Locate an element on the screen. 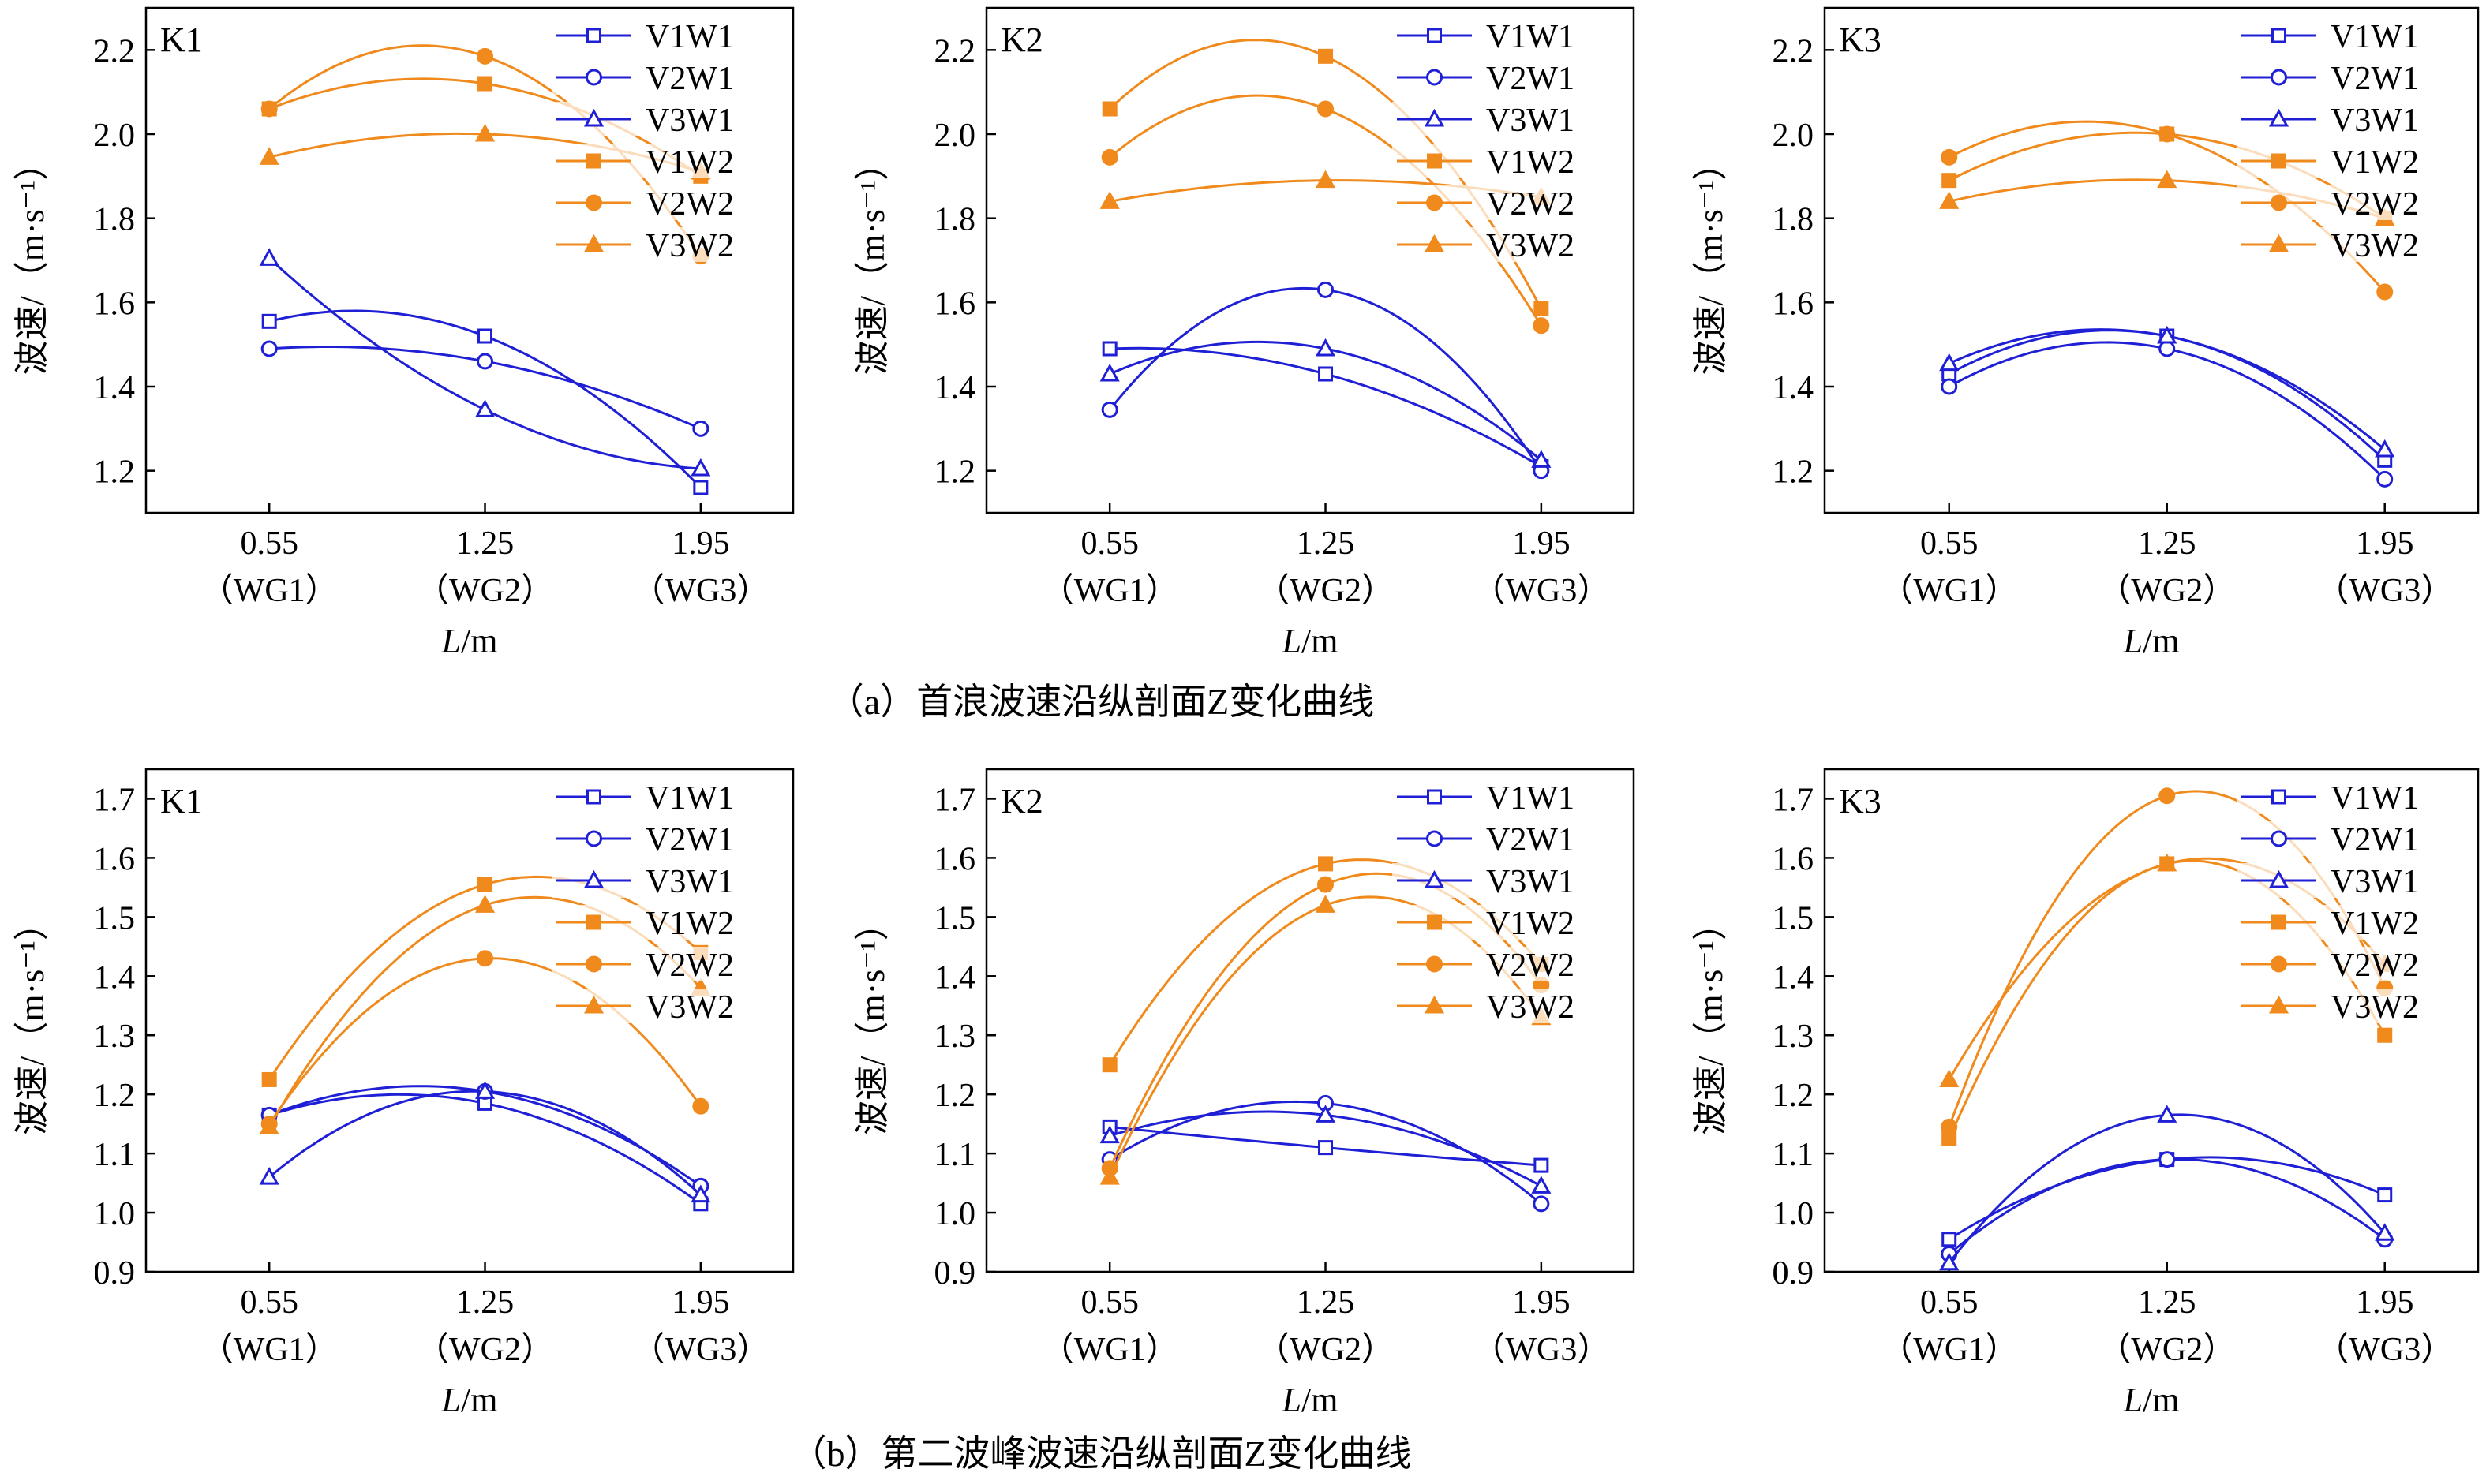 Image resolution: width=2486 pixels, height=1484 pixels. y-tick-label: 1.3 is located at coordinates (955, 1037).